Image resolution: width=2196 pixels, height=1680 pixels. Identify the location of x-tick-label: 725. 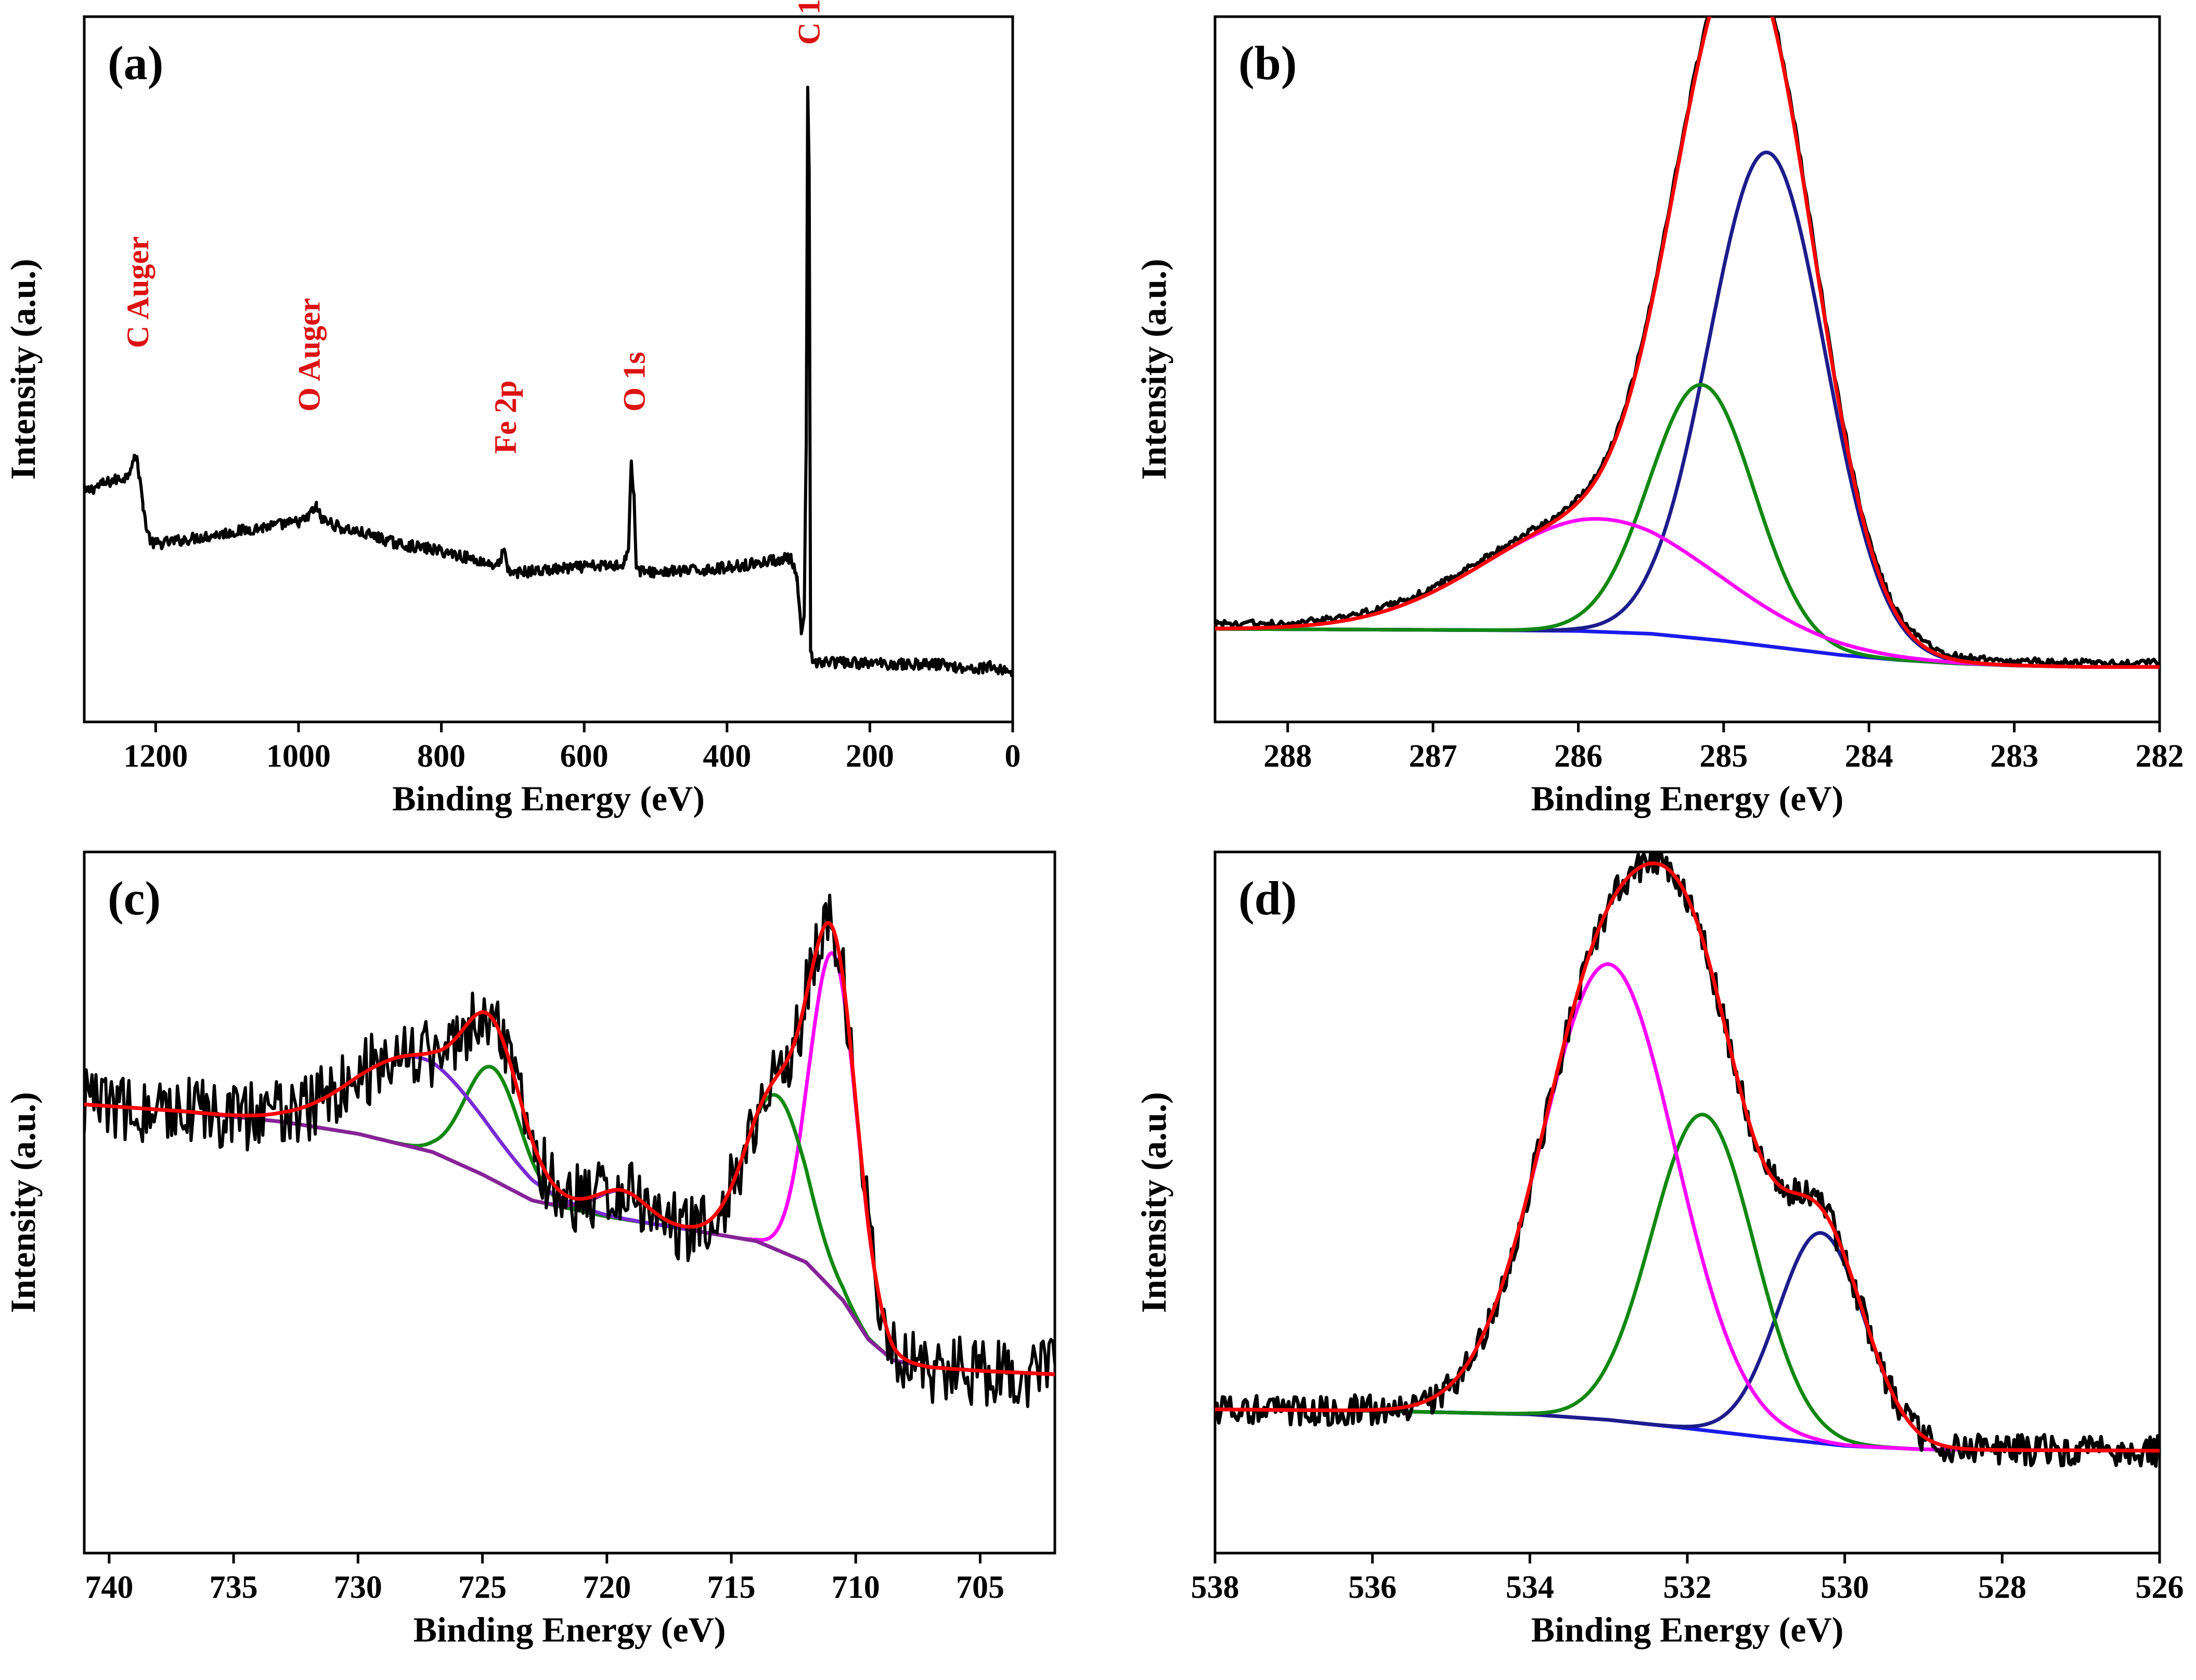
(482, 1587).